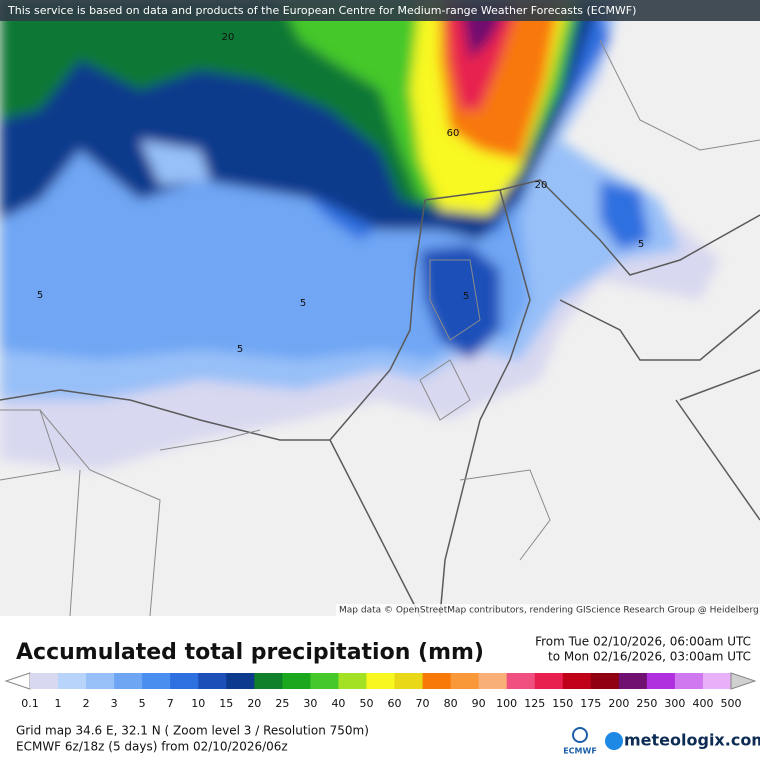 This screenshot has height=764, width=760. I want to click on legend-label: 30, so click(310, 703).